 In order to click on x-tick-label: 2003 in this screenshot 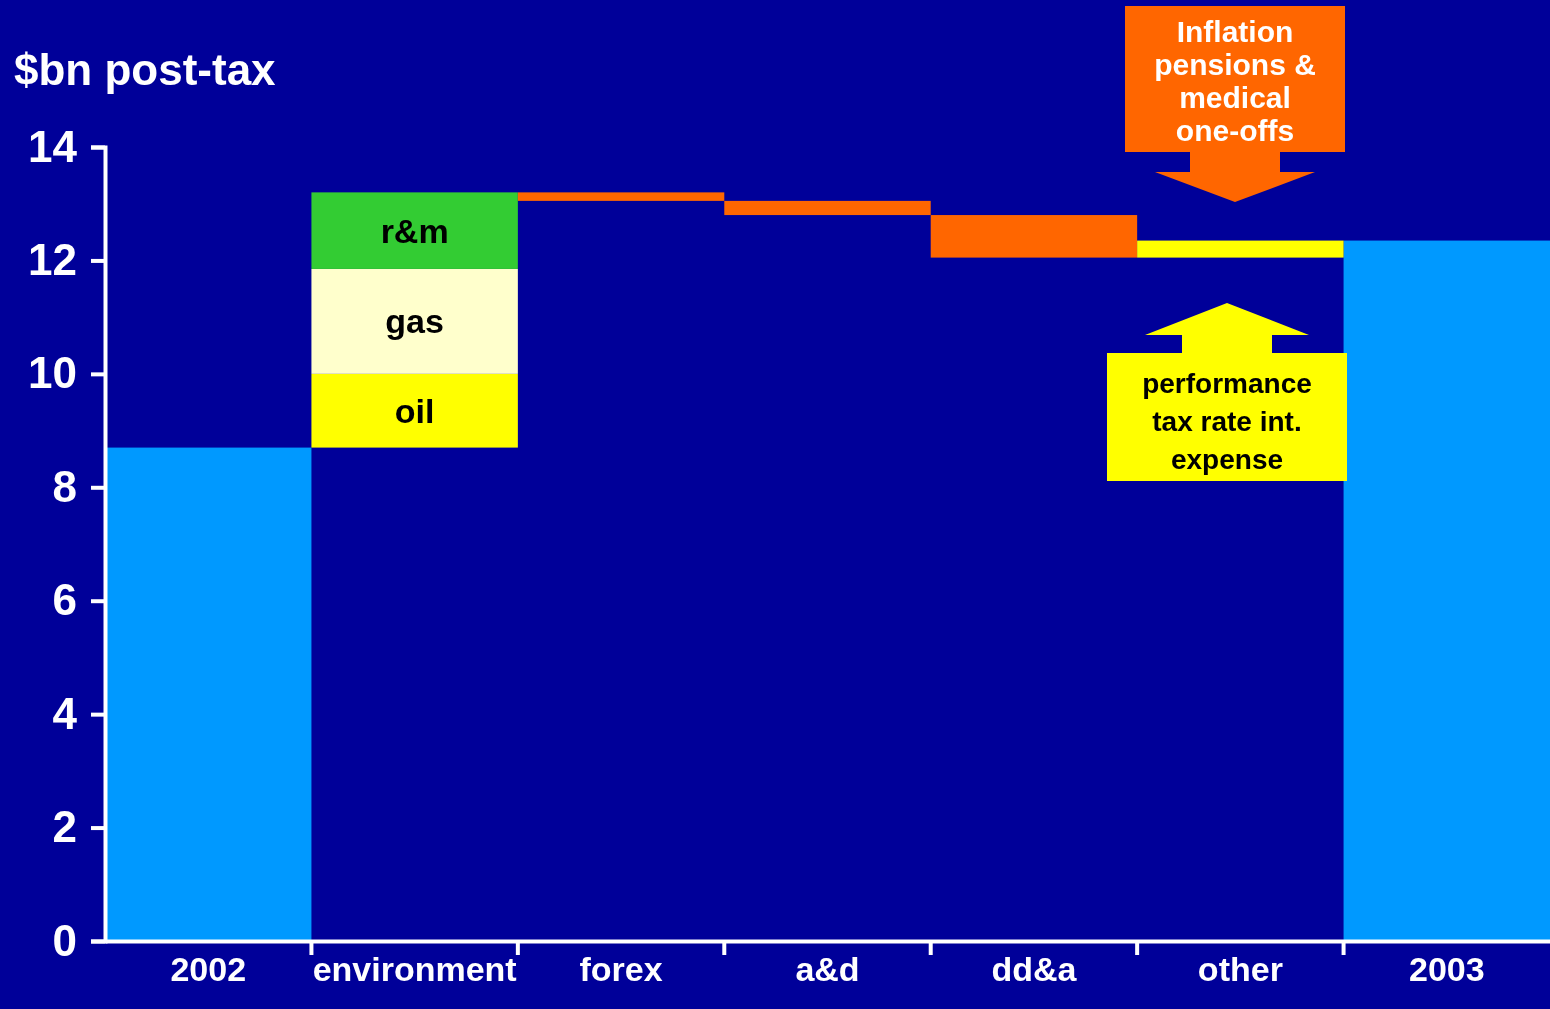, I will do `click(1446, 968)`.